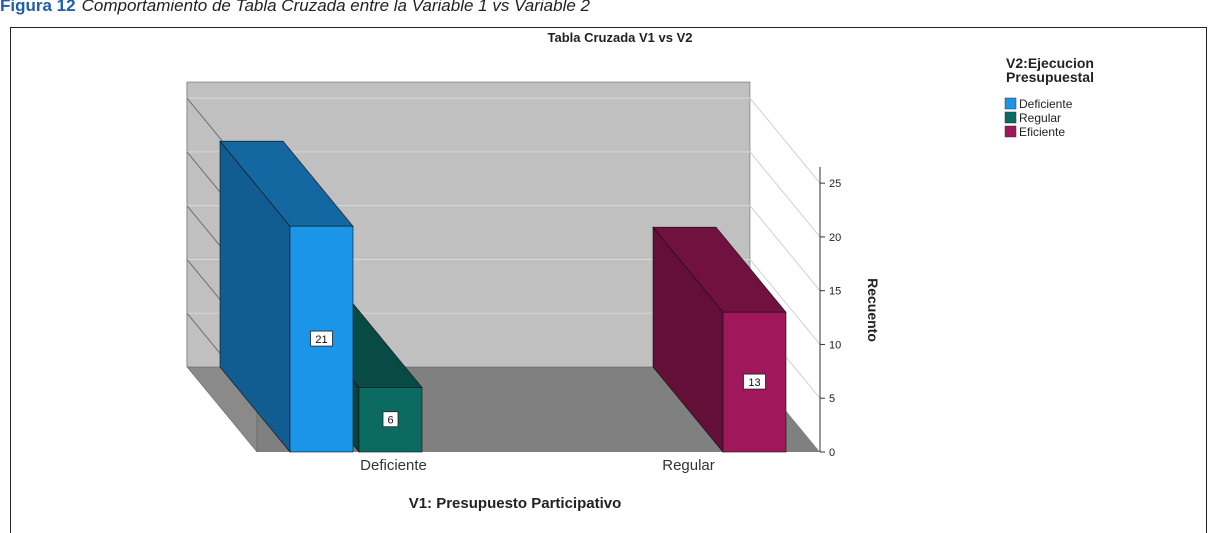 The width and height of the screenshot is (1217, 533). Describe the element at coordinates (719, 339) in the screenshot. I see `bar: 13` at that location.